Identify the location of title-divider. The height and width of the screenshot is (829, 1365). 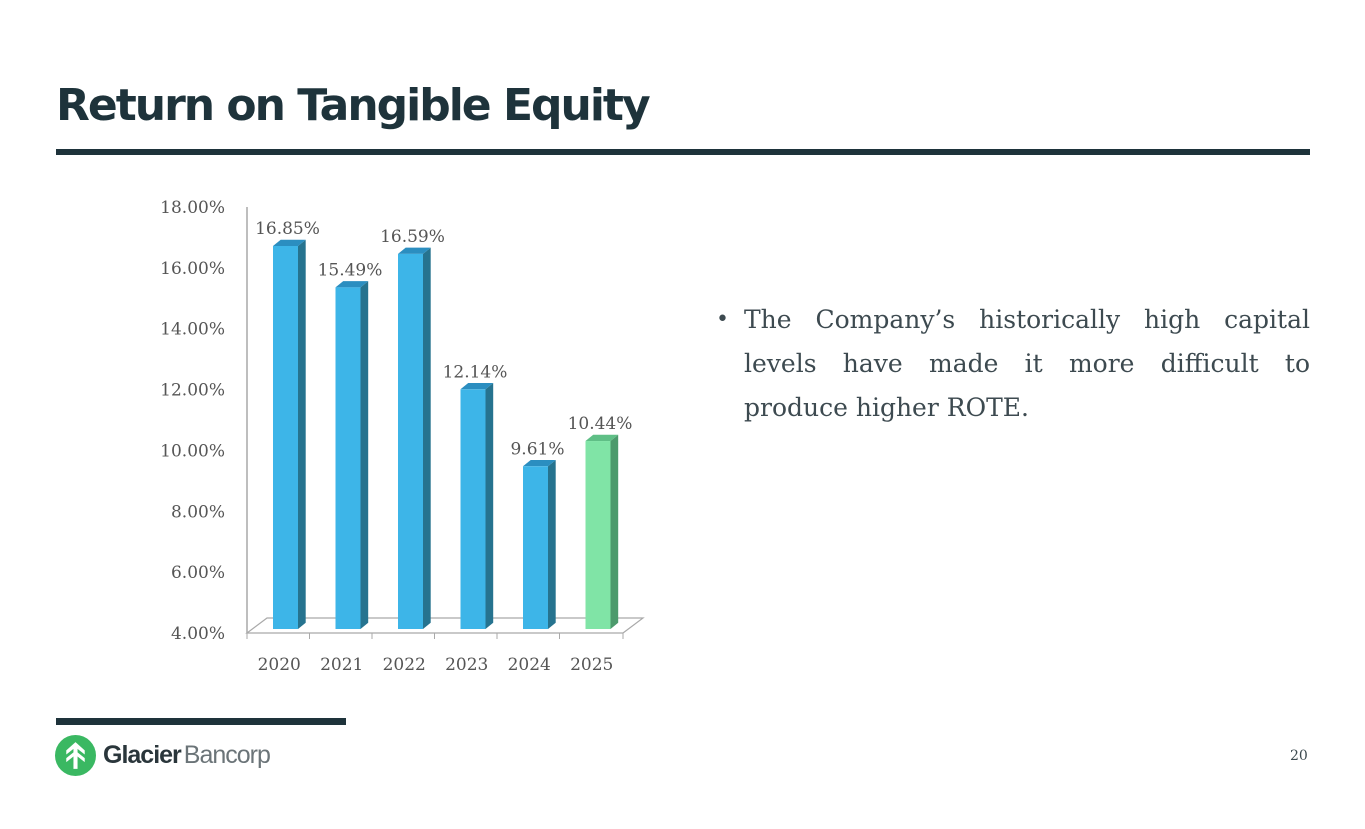
(683, 152).